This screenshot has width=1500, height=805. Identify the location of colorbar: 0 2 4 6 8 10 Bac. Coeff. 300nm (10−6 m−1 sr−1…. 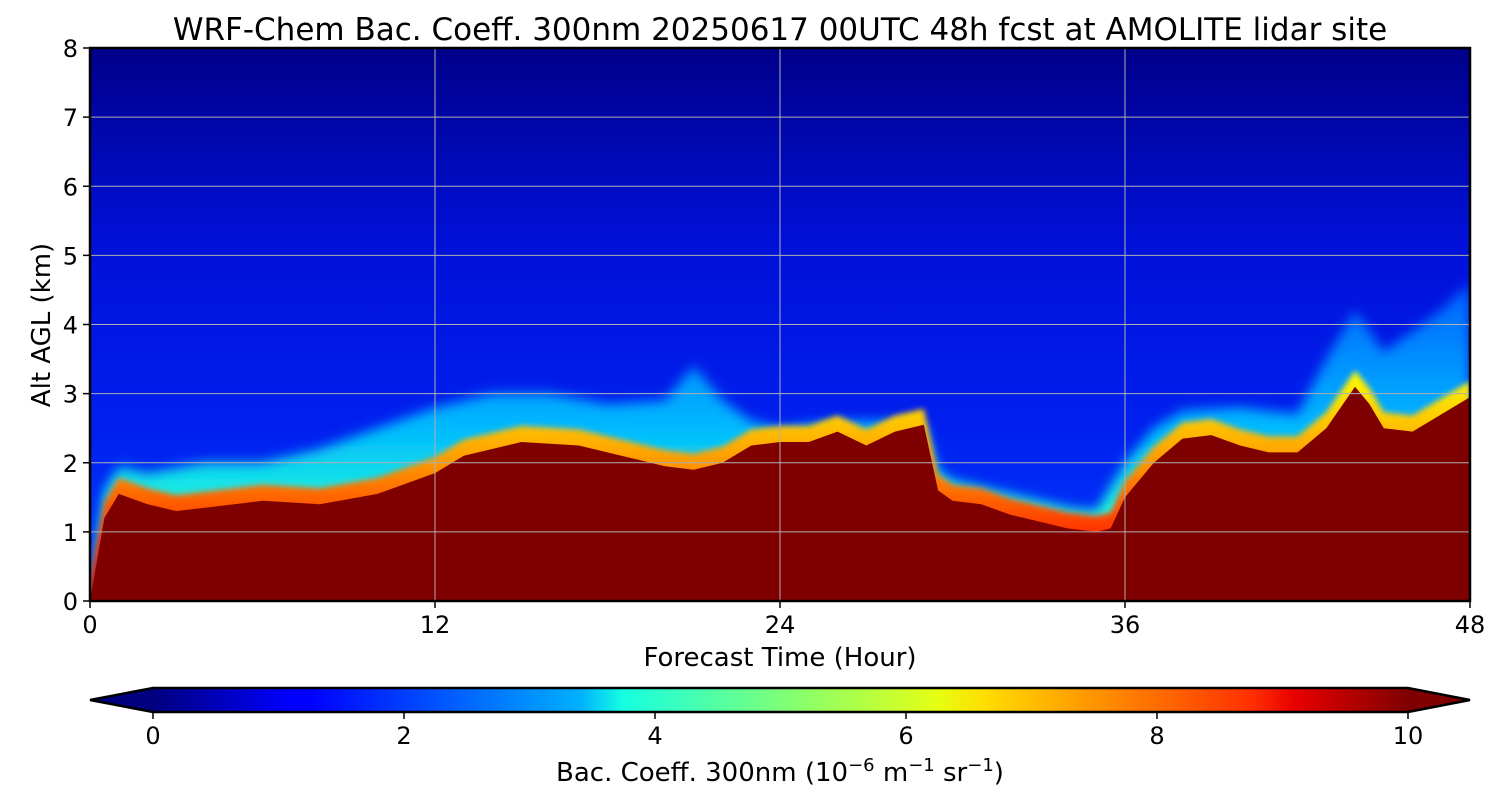
(780, 737).